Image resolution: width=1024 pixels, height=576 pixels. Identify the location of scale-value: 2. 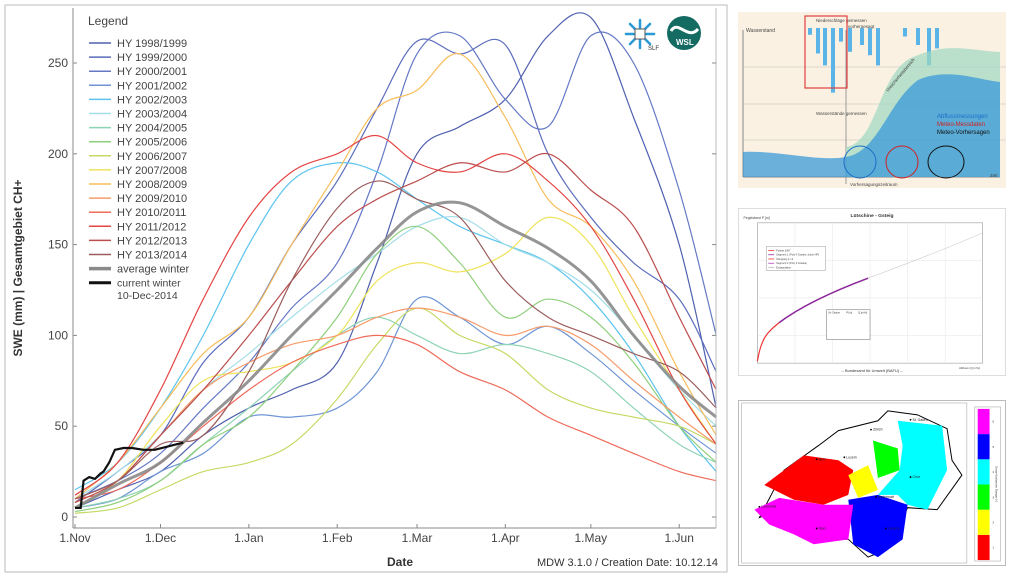
(994, 523).